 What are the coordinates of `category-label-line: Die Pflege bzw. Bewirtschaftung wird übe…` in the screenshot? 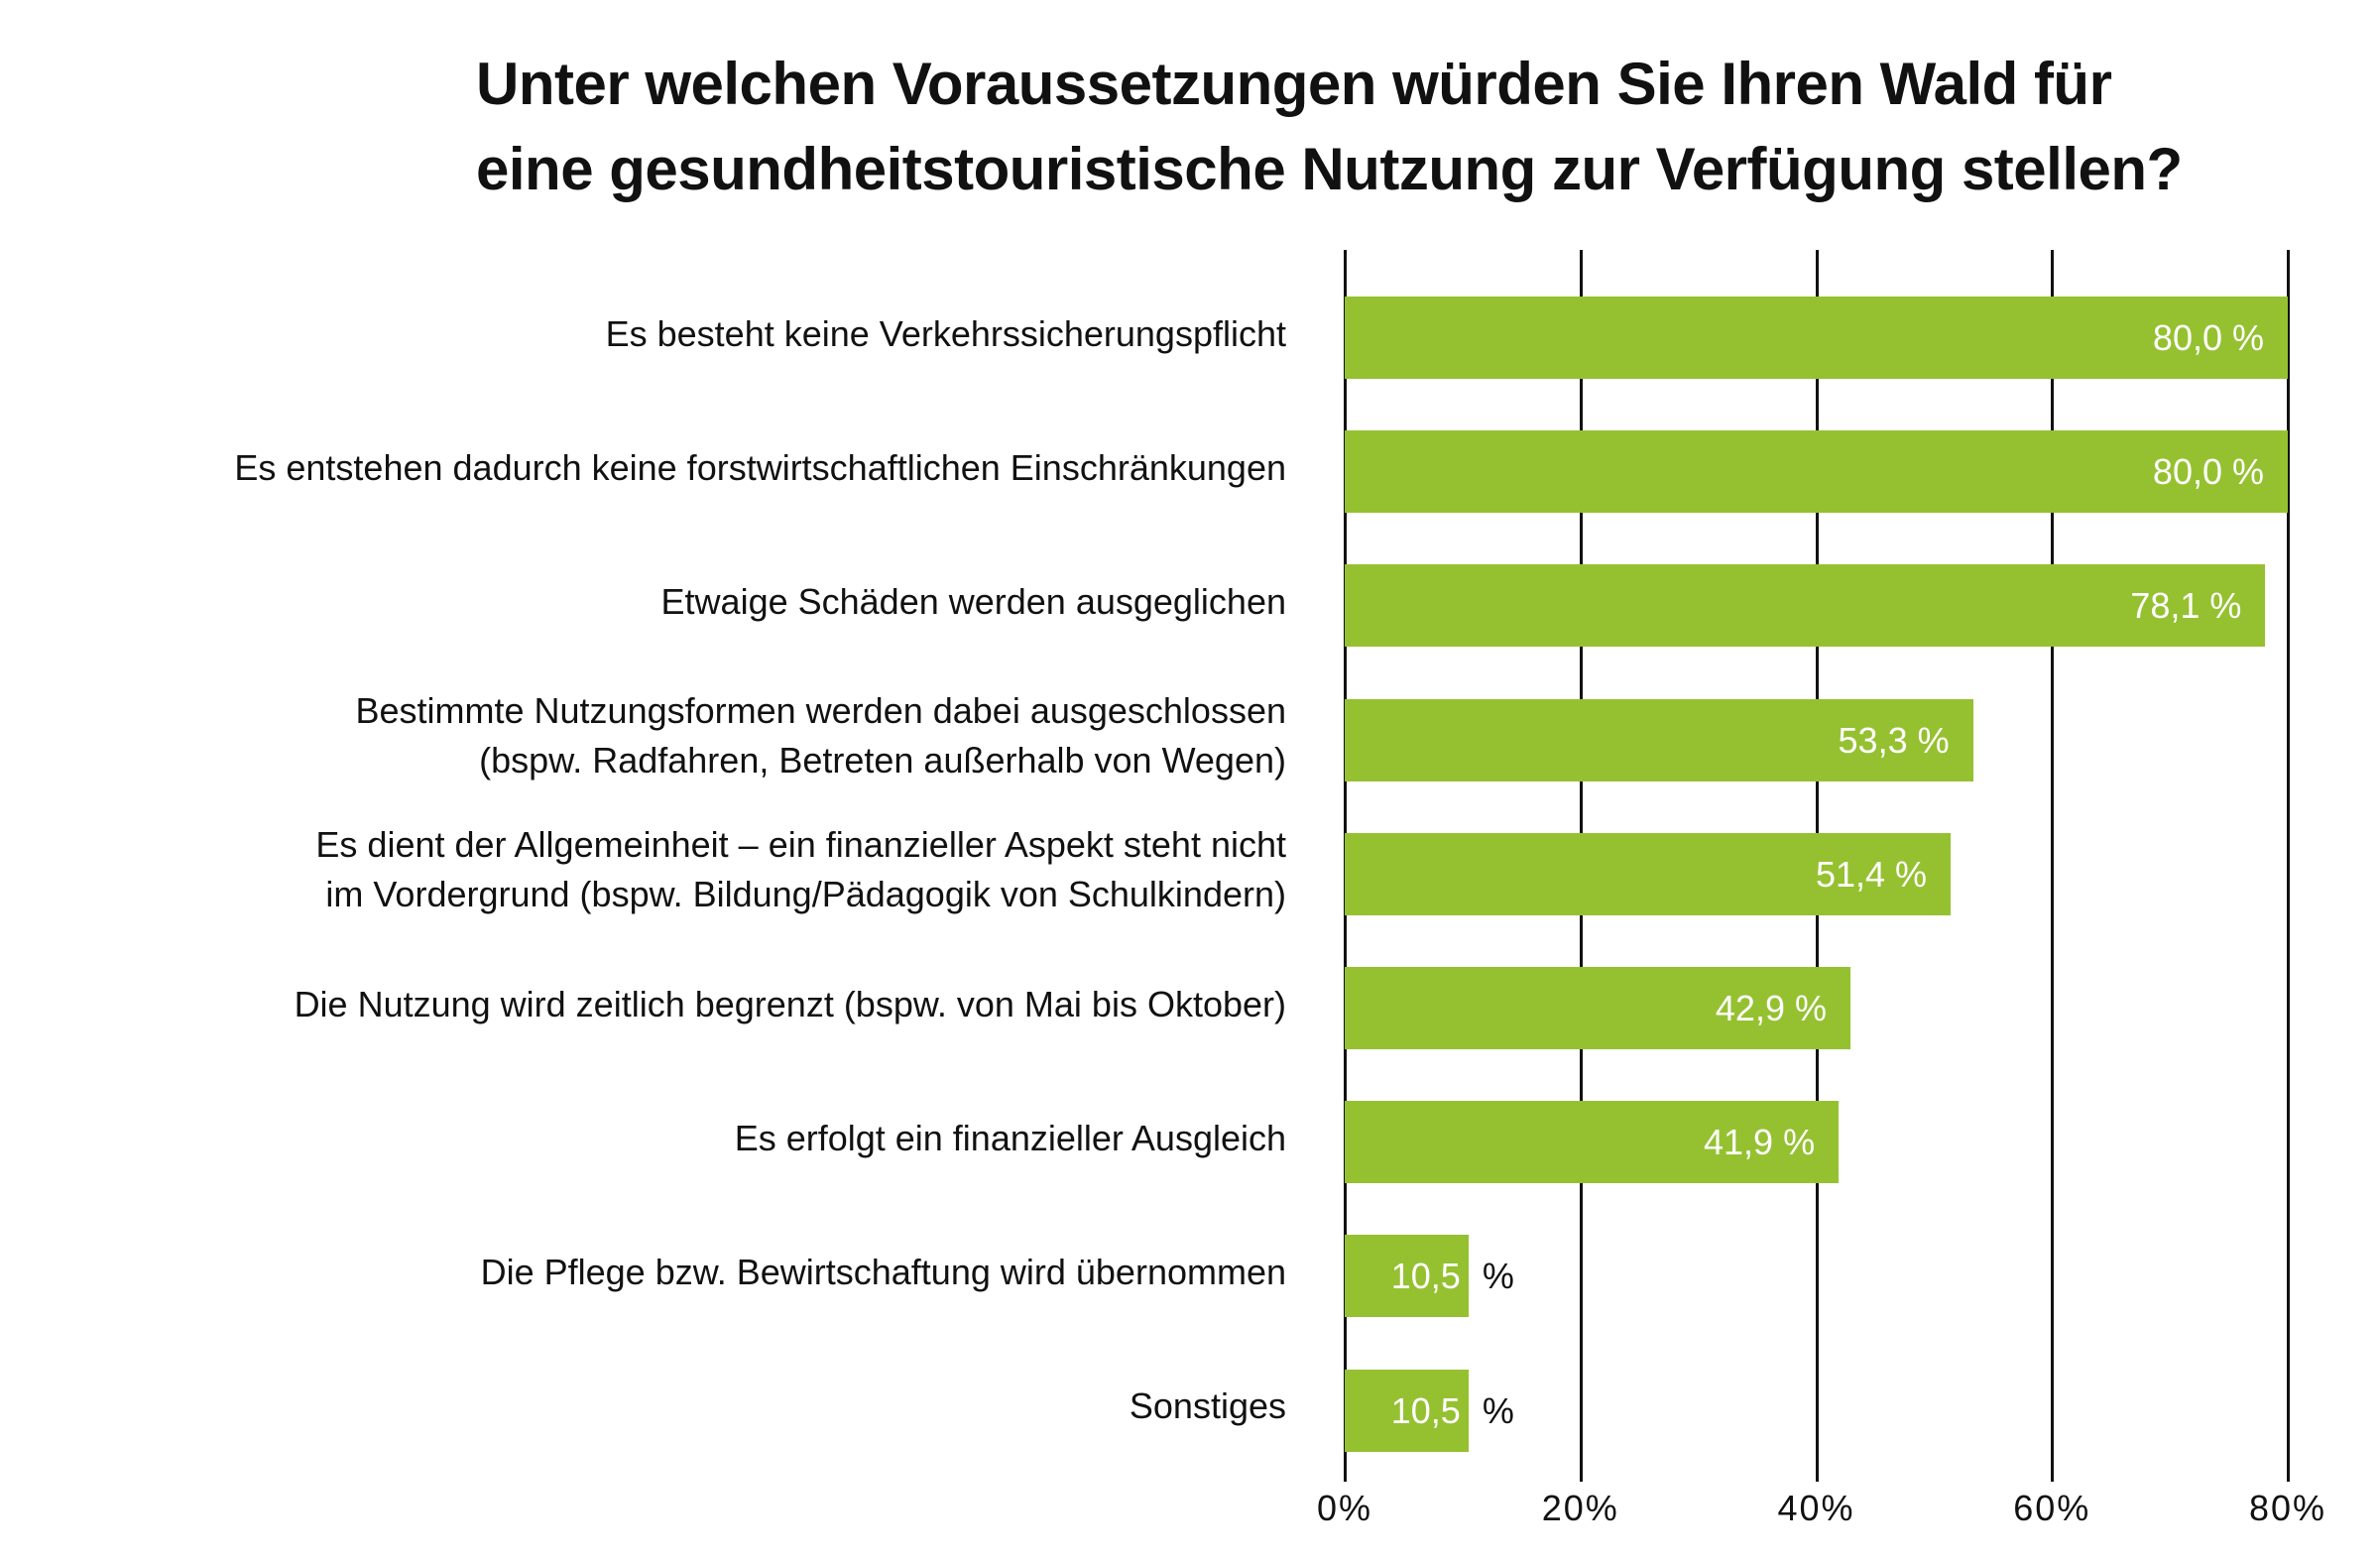 It's located at (883, 1271).